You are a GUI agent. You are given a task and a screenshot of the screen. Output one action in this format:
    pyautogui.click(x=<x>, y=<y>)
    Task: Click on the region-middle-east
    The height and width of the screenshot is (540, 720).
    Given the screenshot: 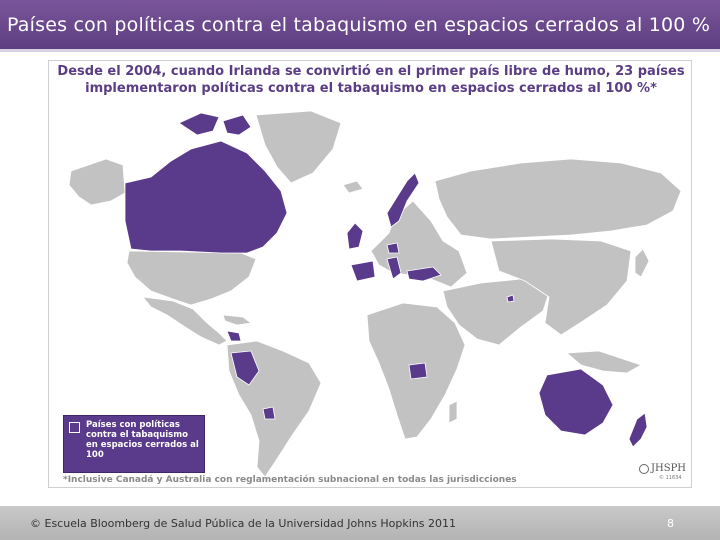 What is the action you would take?
    pyautogui.click(x=497, y=312)
    